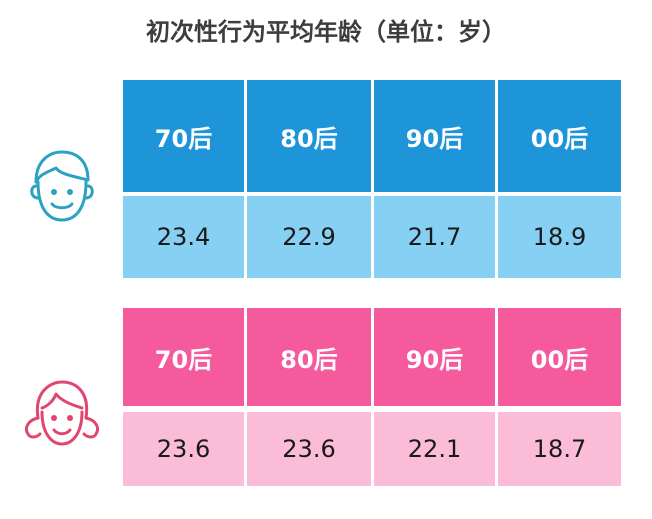  I want to click on female-header-80s: 80后, so click(309, 357).